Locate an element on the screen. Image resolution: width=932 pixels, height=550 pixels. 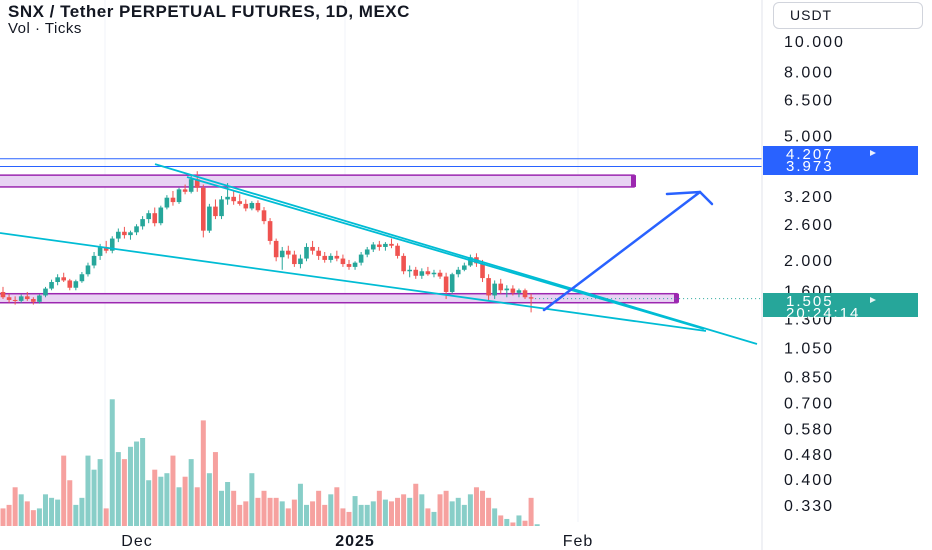
projection-arrow is located at coordinates (628, 251).